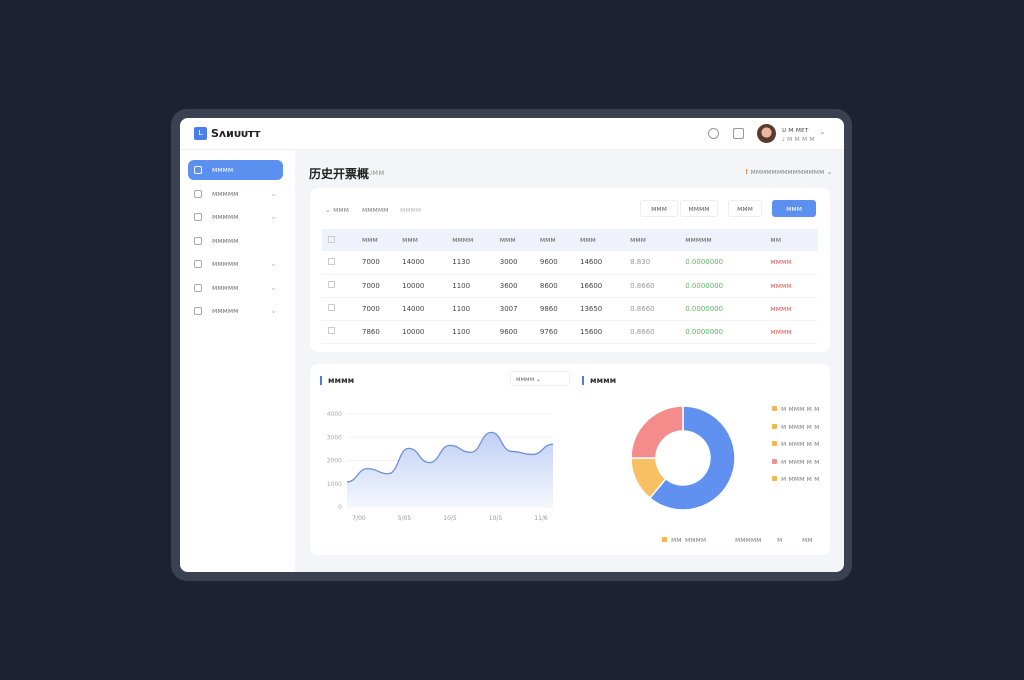 This screenshot has width=1024, height=680. I want to click on action-button-3: ᴍᴍᴍ, so click(745, 208).